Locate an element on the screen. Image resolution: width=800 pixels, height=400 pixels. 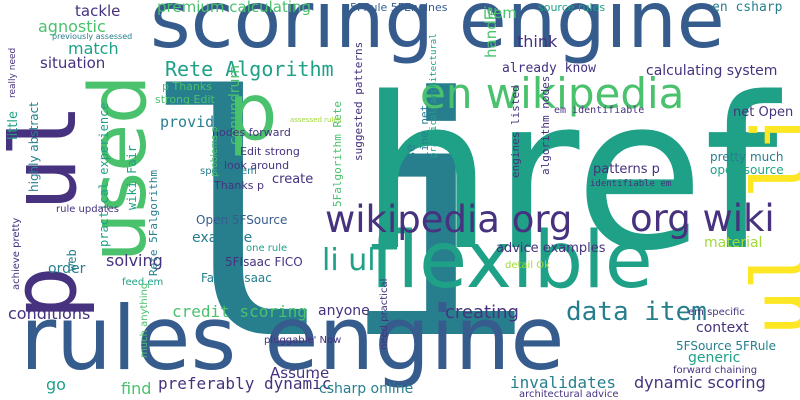
word-thanks-p: Thanks p is located at coordinates (239, 185).